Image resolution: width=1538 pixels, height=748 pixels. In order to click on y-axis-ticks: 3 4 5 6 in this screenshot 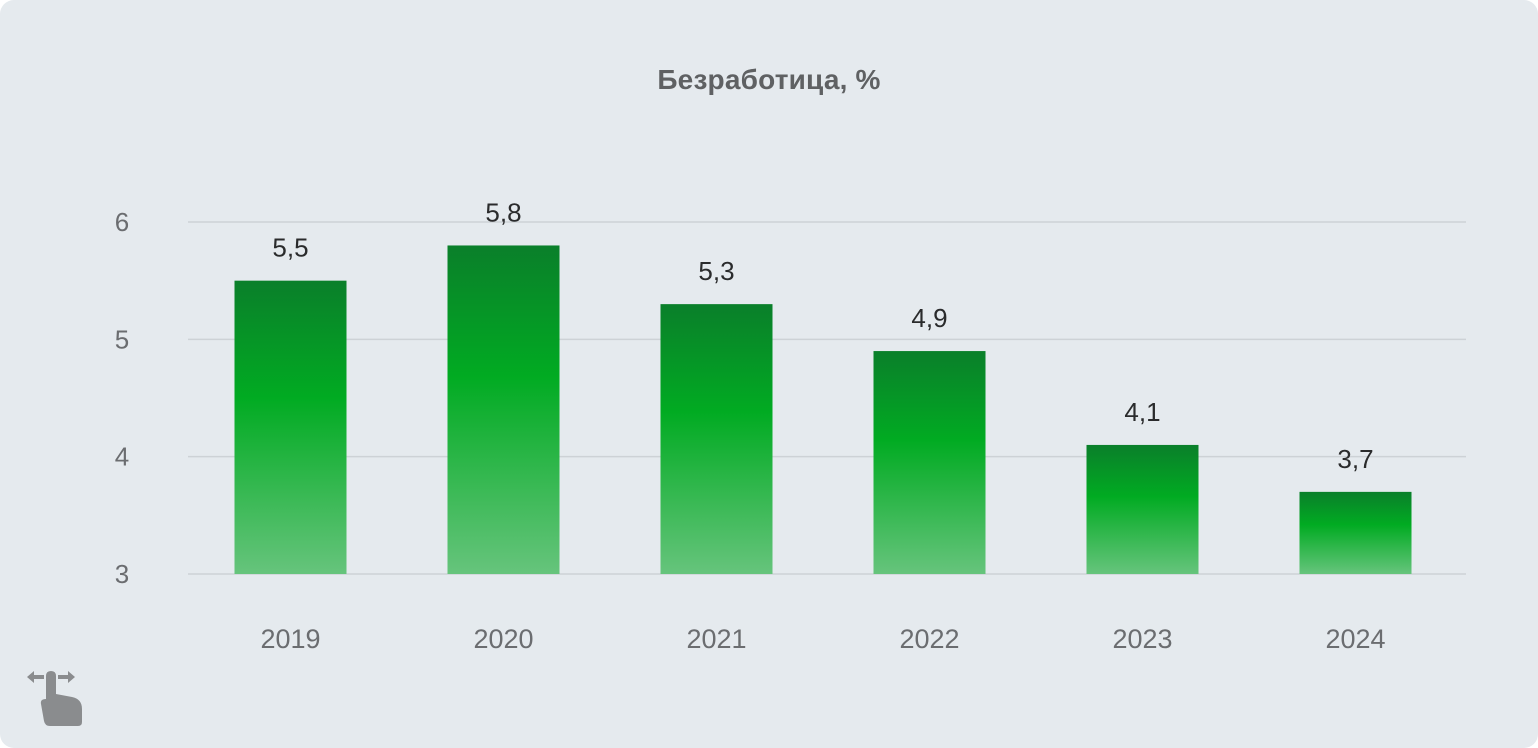, I will do `click(122, 398)`.